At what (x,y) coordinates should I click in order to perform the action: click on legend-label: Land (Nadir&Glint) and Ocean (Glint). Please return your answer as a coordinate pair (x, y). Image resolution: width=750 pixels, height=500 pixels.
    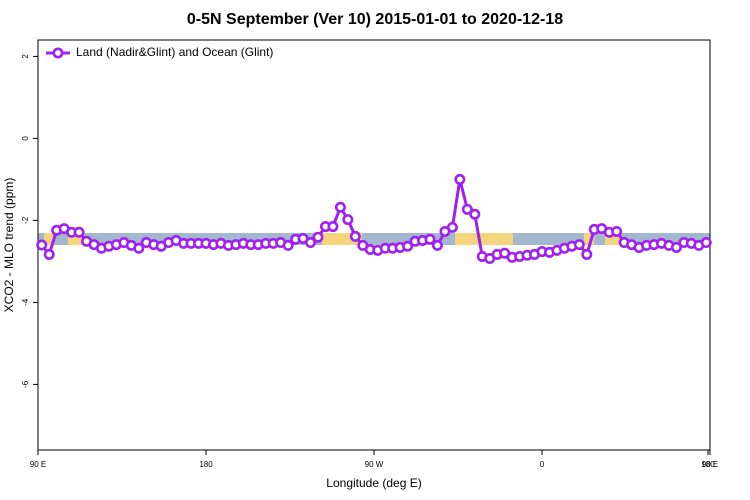
    Looking at the image, I should click on (174, 52).